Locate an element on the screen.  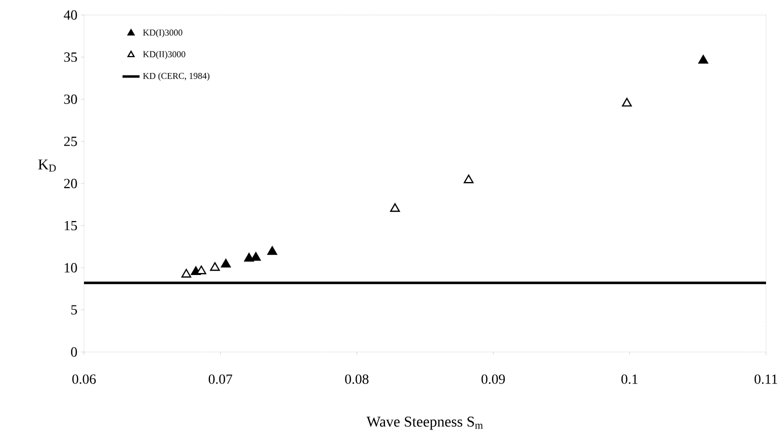
y-tick-label: 0 is located at coordinates (74, 352).